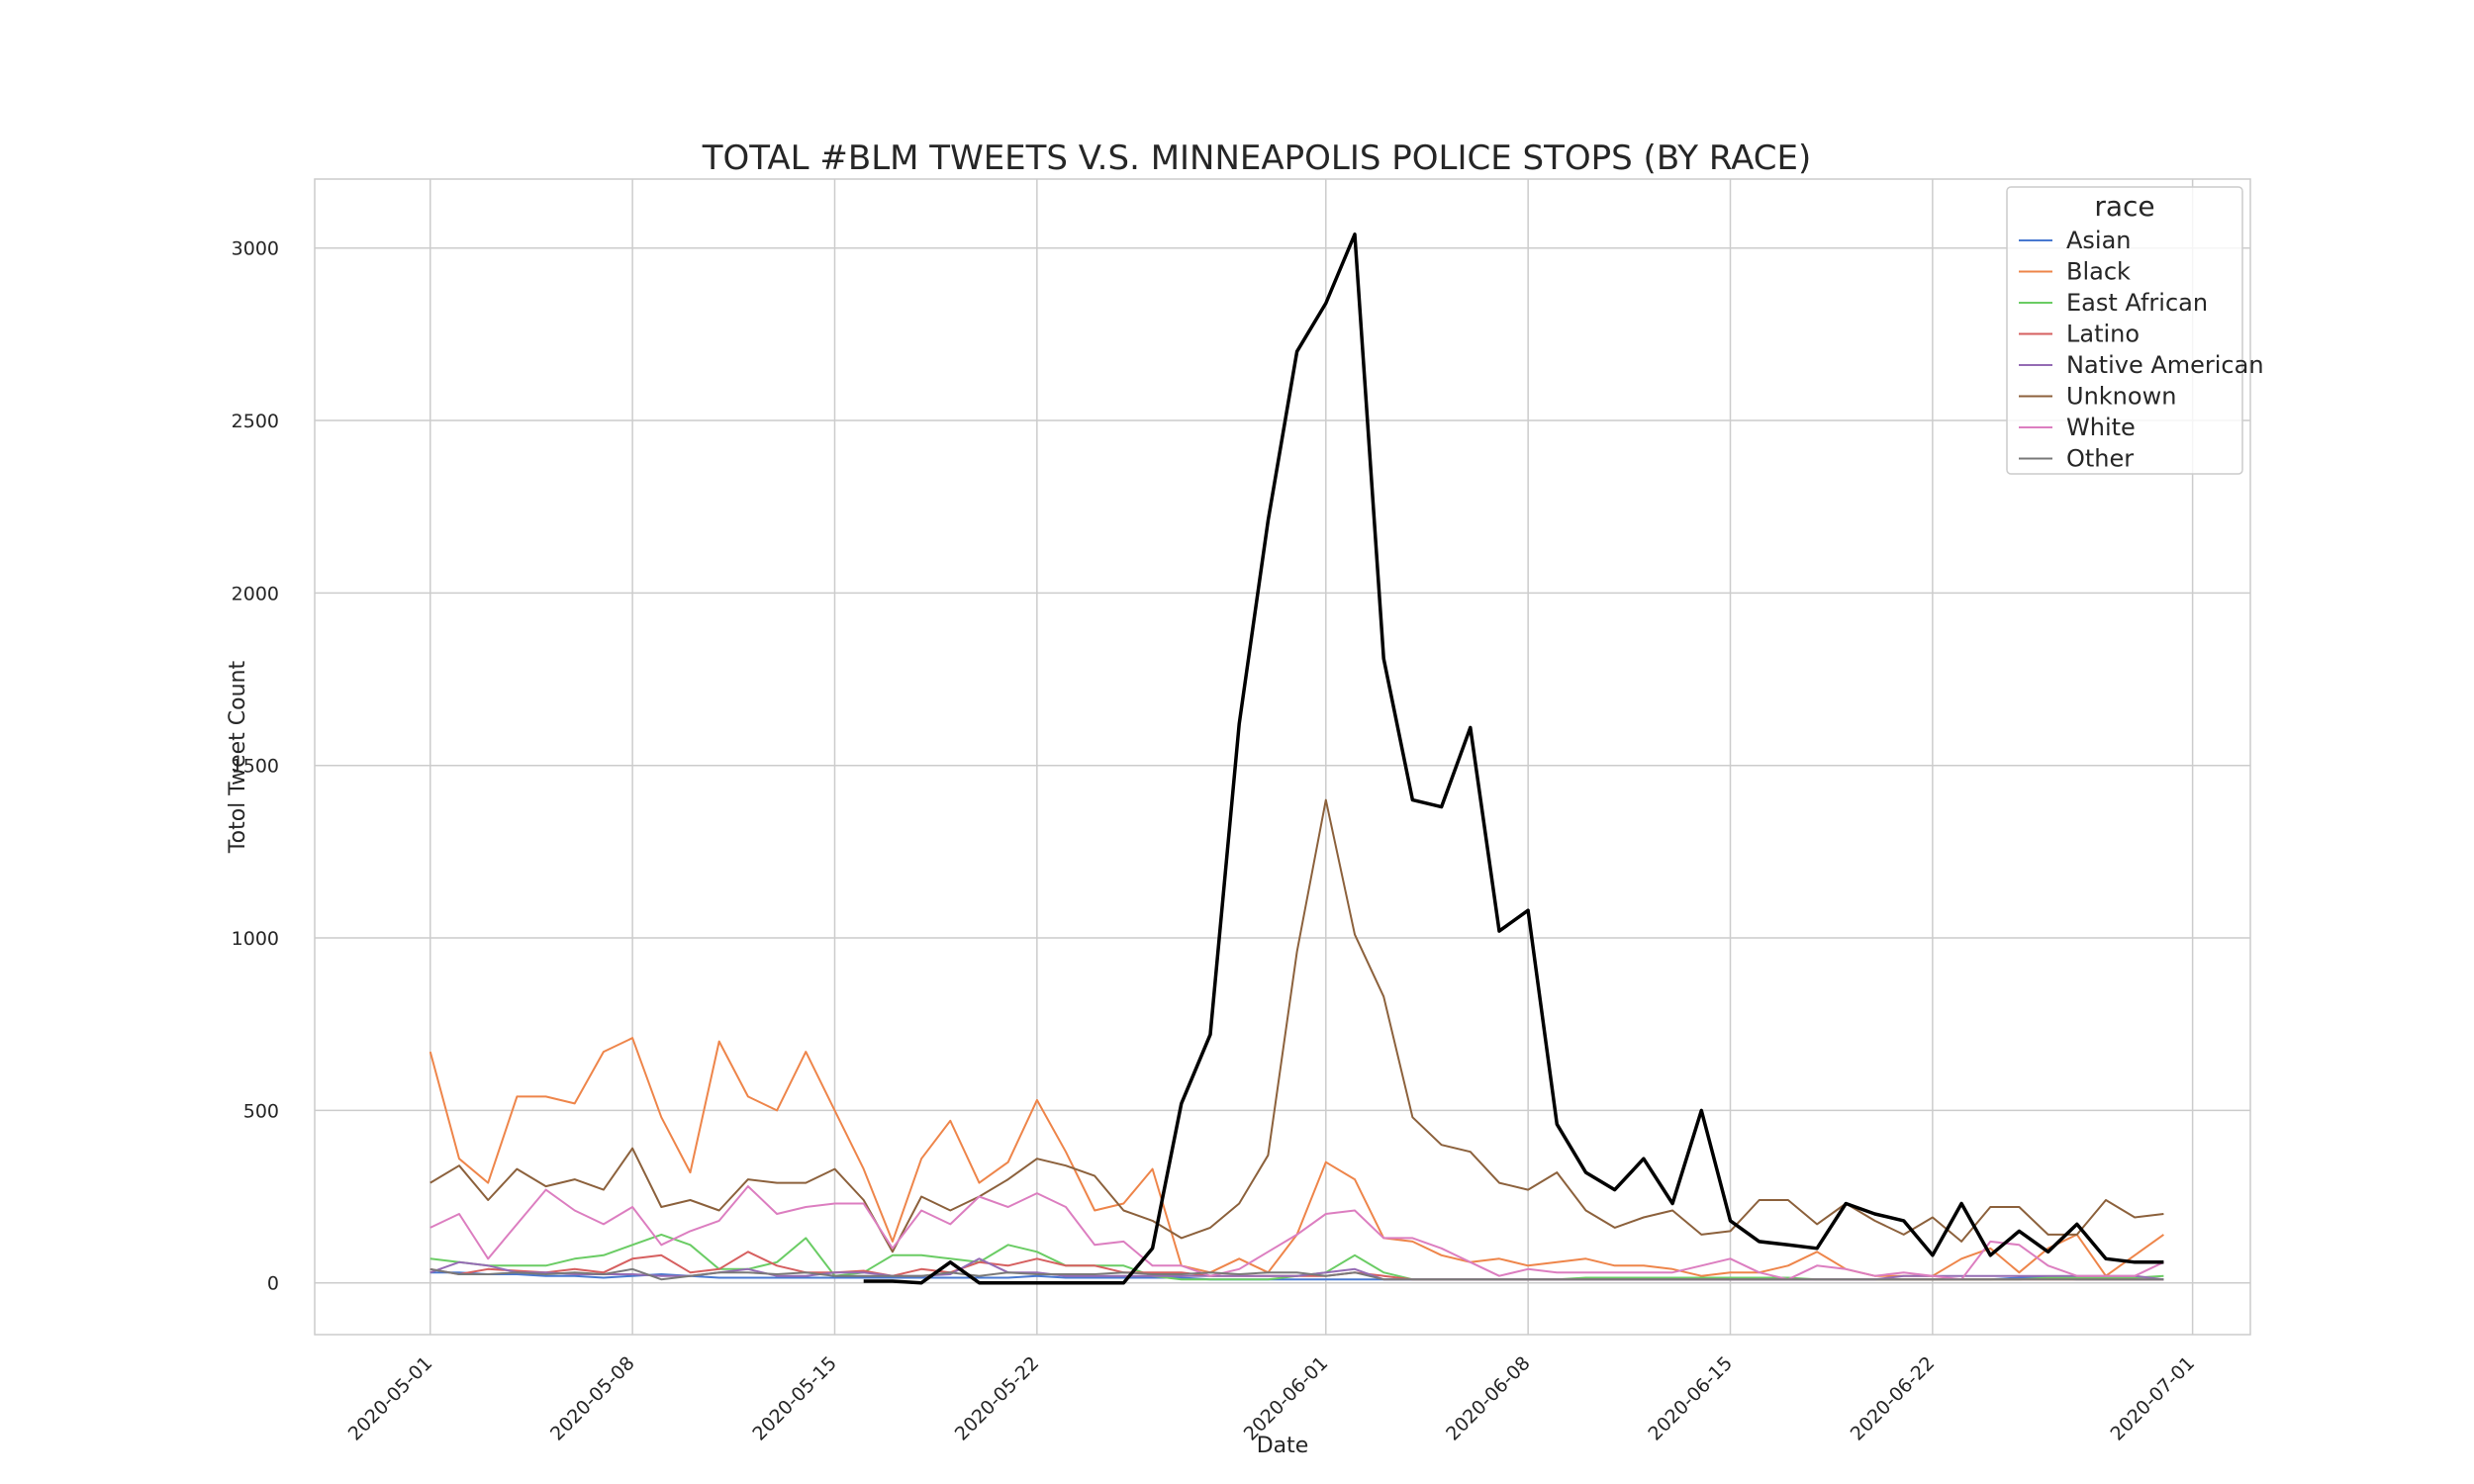 This screenshot has width=2474, height=1484. Describe the element at coordinates (2099, 240) in the screenshot. I see `legend-label-asian: Asian` at that location.